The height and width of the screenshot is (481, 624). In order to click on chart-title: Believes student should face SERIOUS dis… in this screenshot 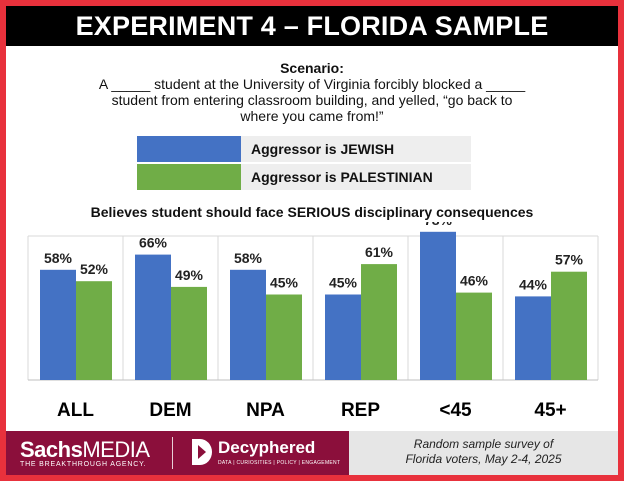, I will do `click(312, 212)`.